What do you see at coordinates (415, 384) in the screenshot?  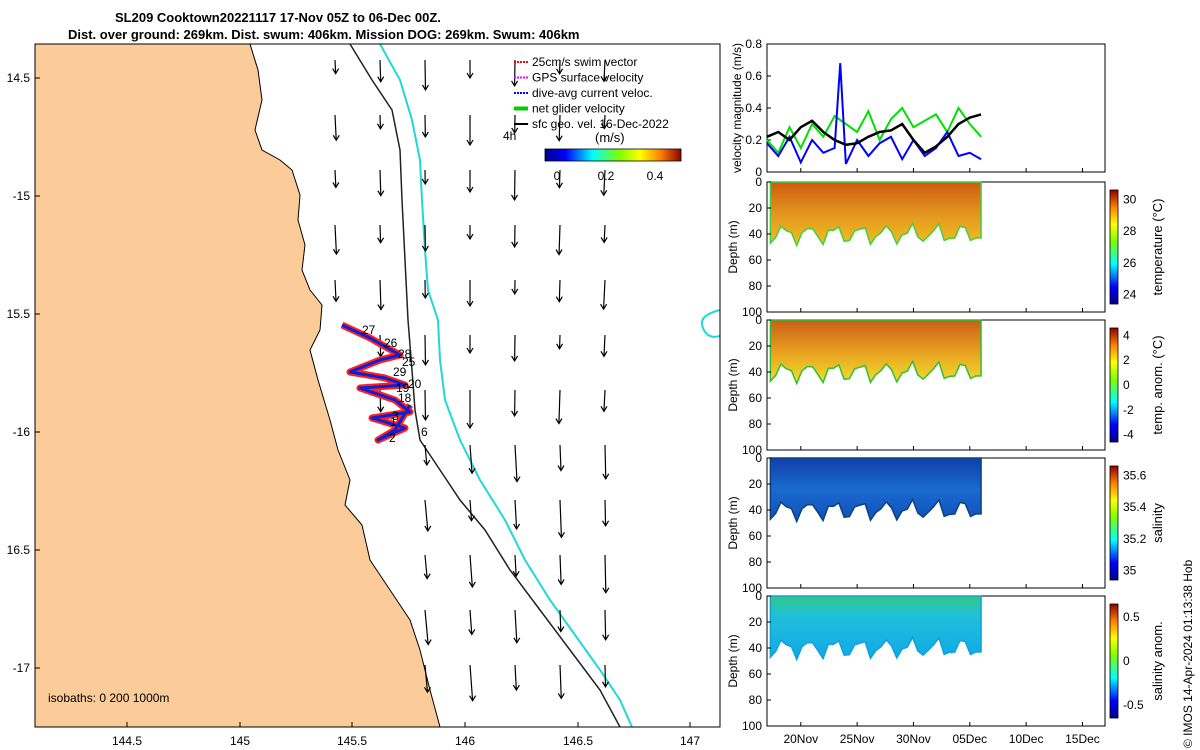 I see `track-day-label: 20` at bounding box center [415, 384].